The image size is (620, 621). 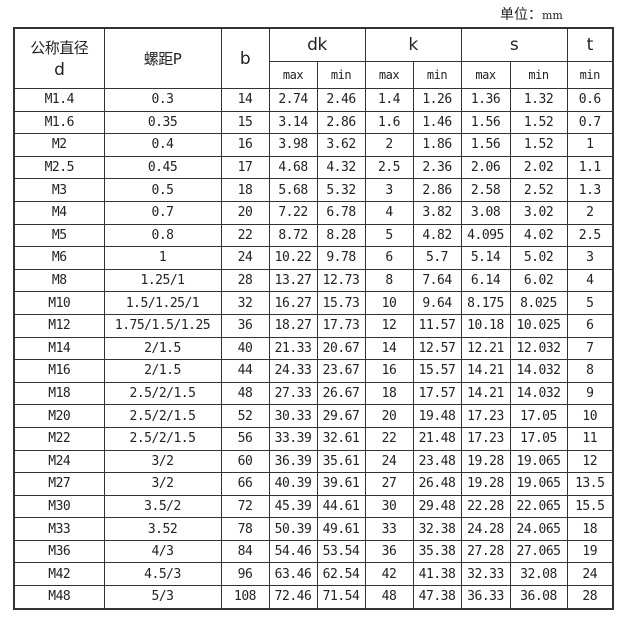 What do you see at coordinates (590, 122) in the screenshot?
I see `cell-t-min: 0.7` at bounding box center [590, 122].